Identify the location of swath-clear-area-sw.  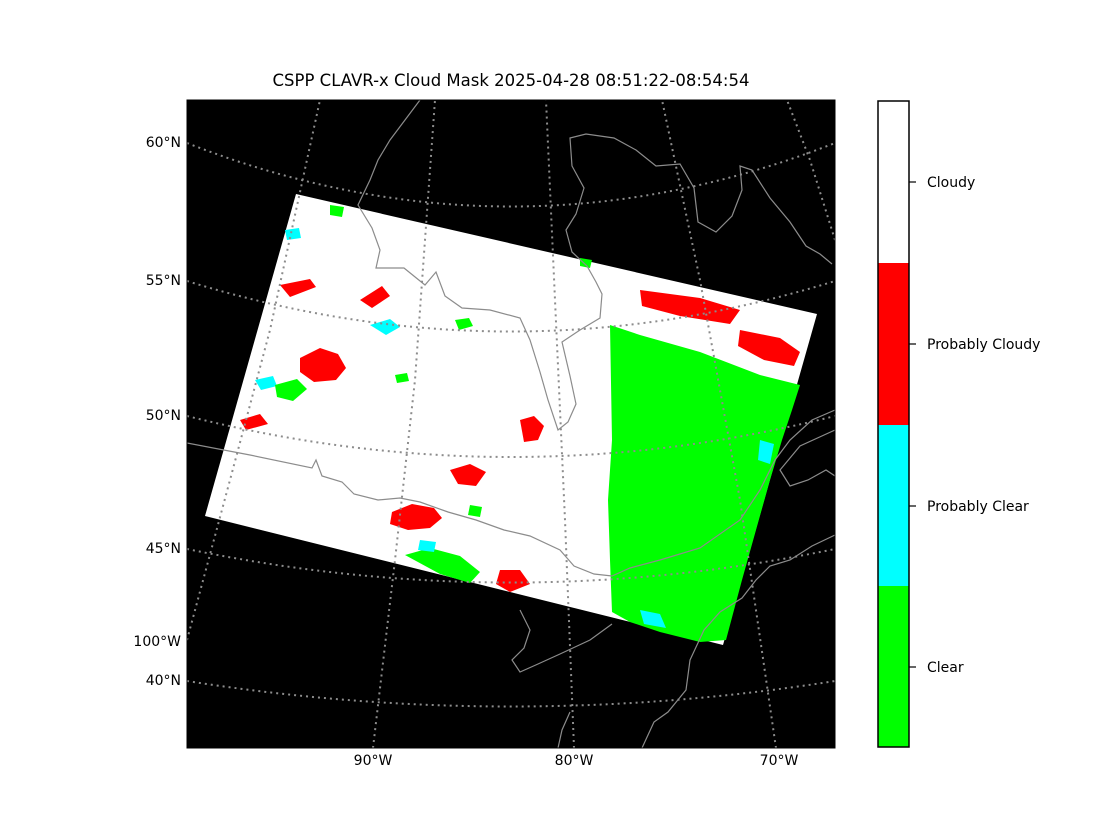
(442, 565).